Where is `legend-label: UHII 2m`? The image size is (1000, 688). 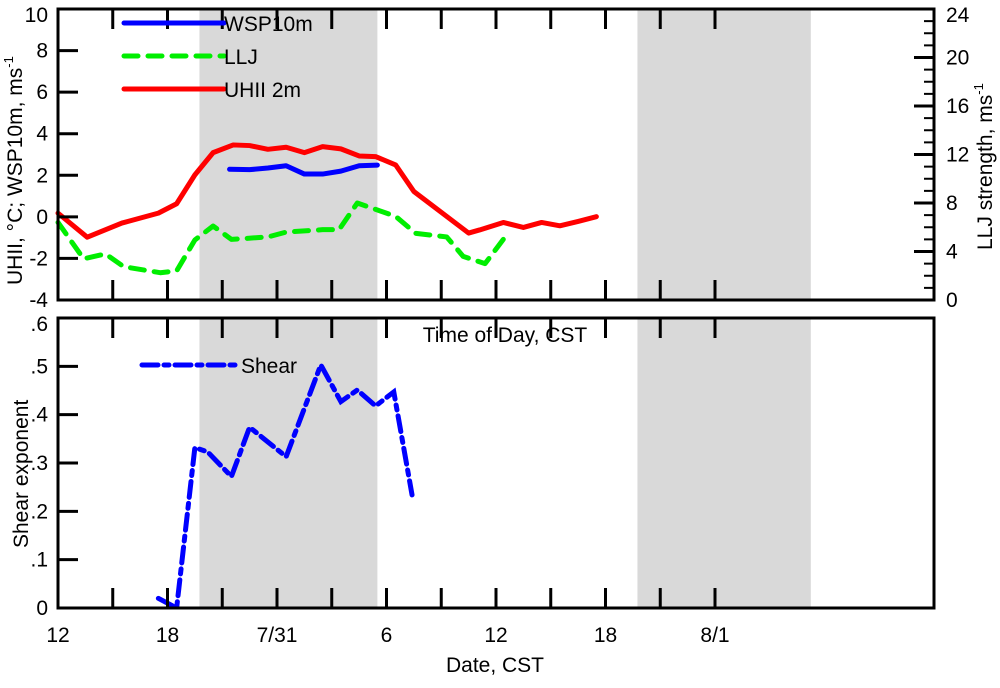 legend-label: UHII 2m is located at coordinates (262, 90).